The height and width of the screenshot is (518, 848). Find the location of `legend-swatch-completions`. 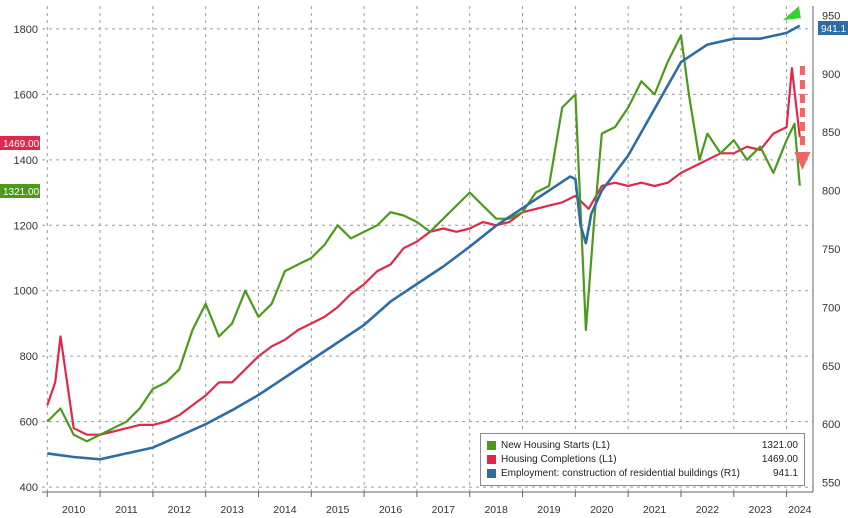

legend-swatch-completions is located at coordinates (491, 459).